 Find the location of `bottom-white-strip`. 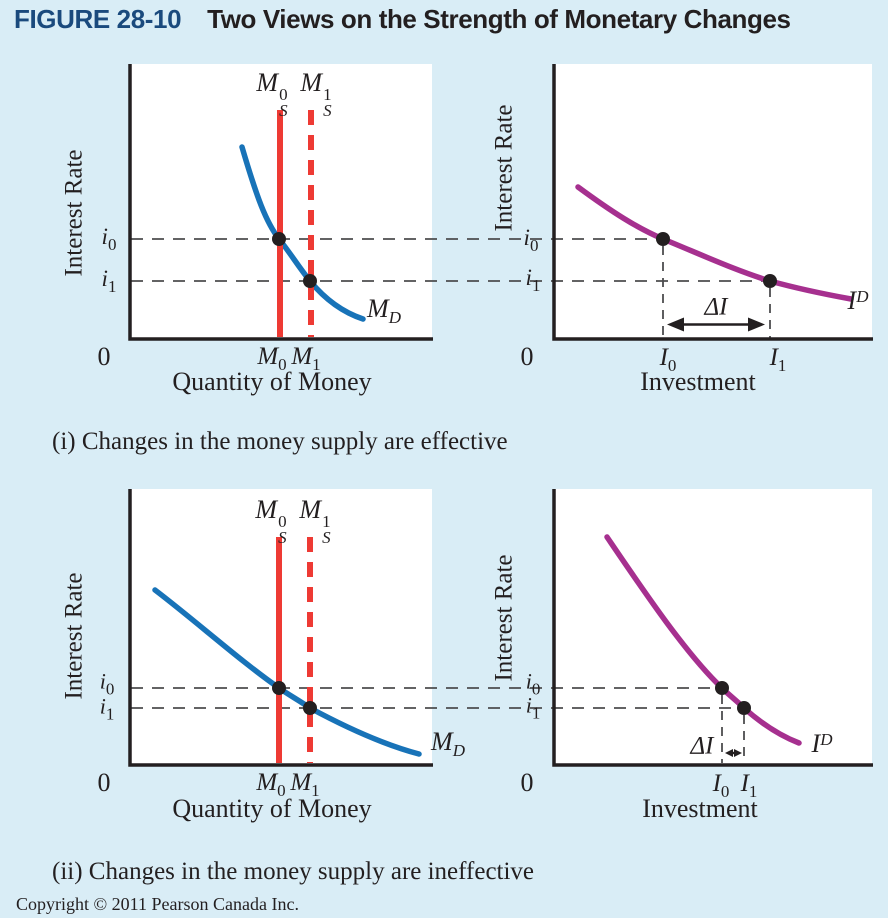

bottom-white-strip is located at coordinates (444, 921).